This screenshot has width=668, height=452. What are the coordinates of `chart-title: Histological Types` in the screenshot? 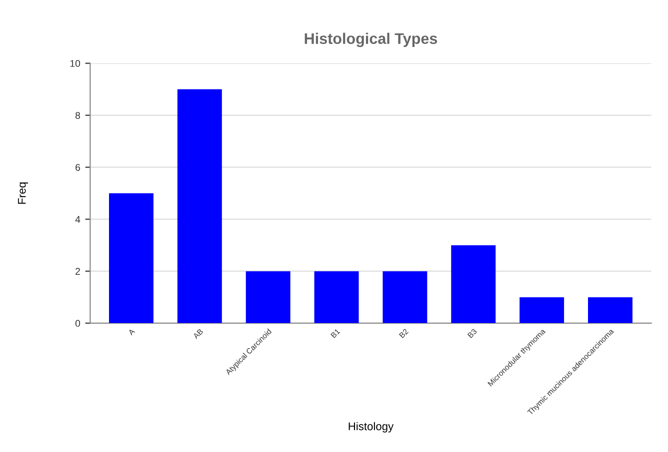 It's located at (371, 40).